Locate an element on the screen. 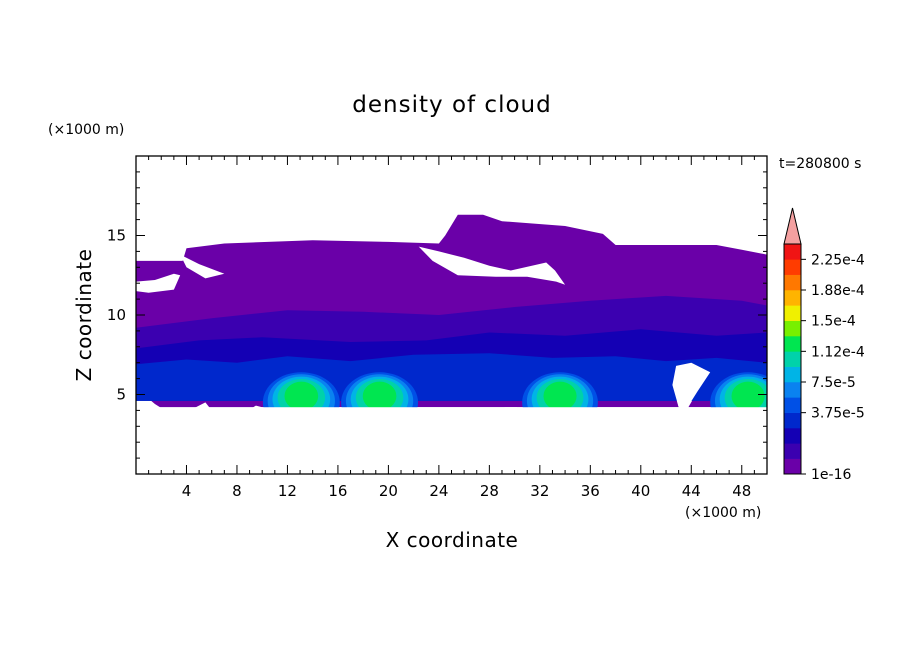 The image size is (904, 654). time-label: t=280800 s is located at coordinates (820, 164).